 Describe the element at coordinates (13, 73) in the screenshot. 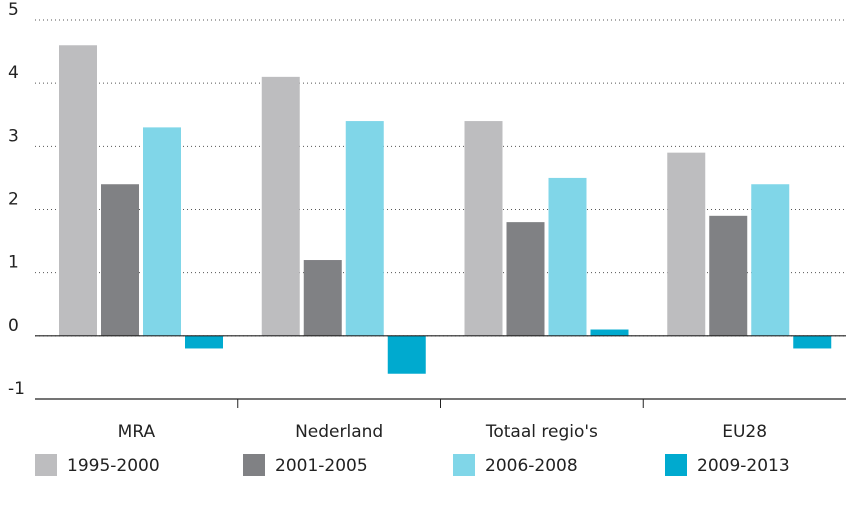

I see `y-tick-label: 4` at that location.